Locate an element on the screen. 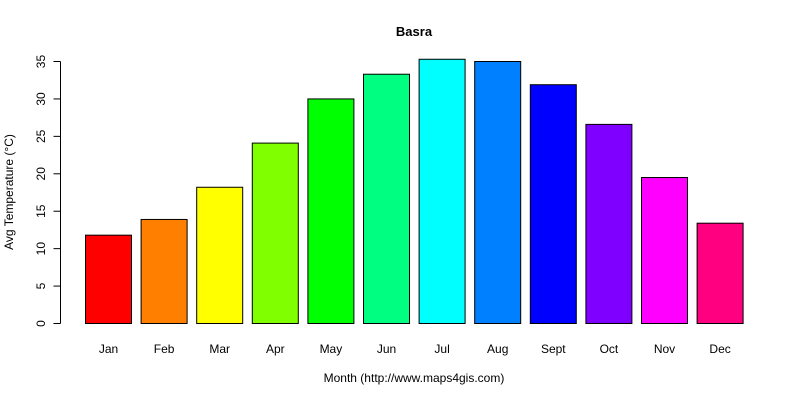 Image resolution: width=800 pixels, height=400 pixels. y-tick-label: 30 is located at coordinates (41, 99).